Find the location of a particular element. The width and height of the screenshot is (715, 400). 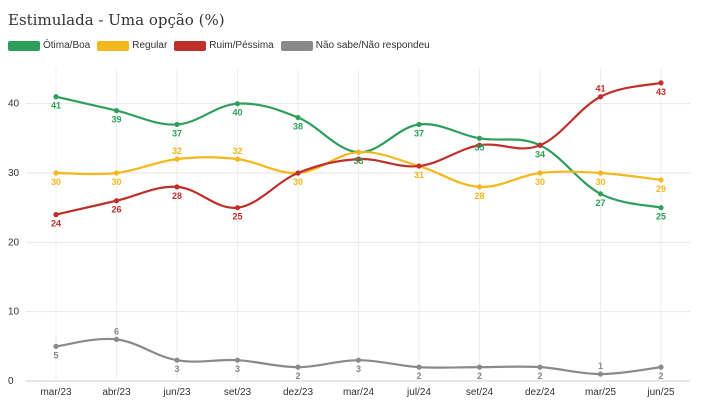

legend-item-ruim-pessima: Ruim/Péssima is located at coordinates (224, 45).